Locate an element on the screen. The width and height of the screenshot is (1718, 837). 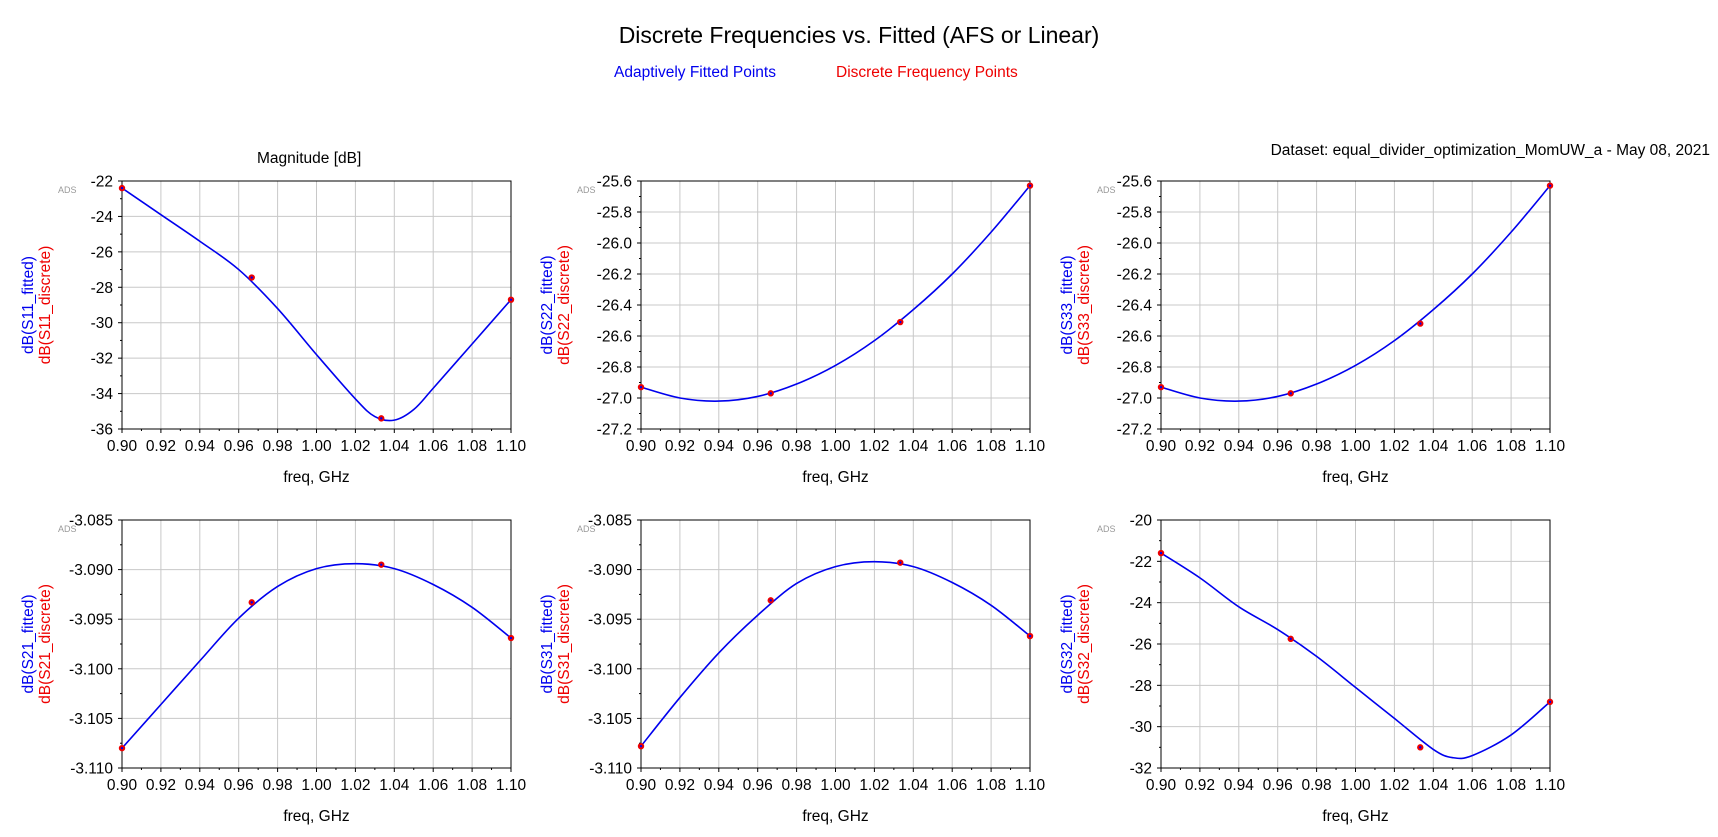
tick-label-y: -25.6 is located at coordinates (614, 182).